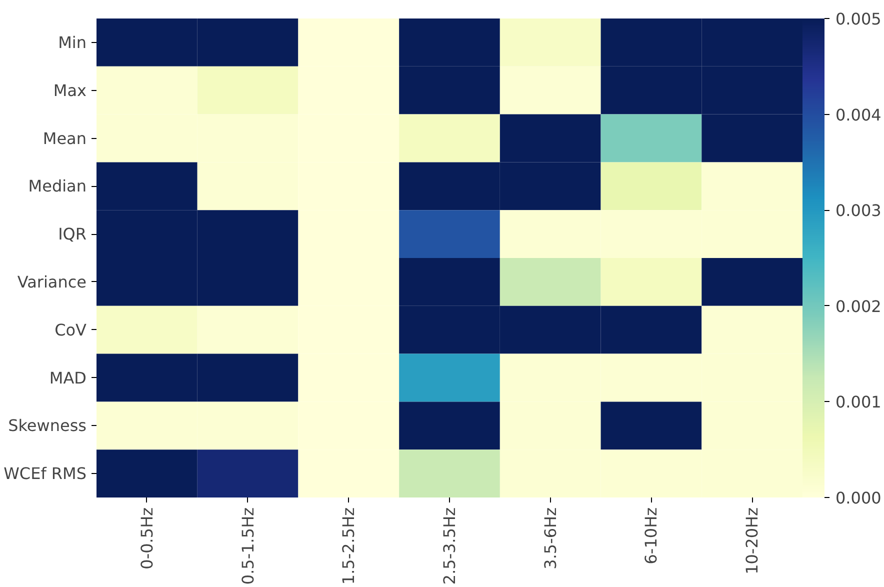 The width and height of the screenshot is (884, 587). Describe the element at coordinates (859, 114) in the screenshot. I see `color-bar-label: 0.004` at that location.